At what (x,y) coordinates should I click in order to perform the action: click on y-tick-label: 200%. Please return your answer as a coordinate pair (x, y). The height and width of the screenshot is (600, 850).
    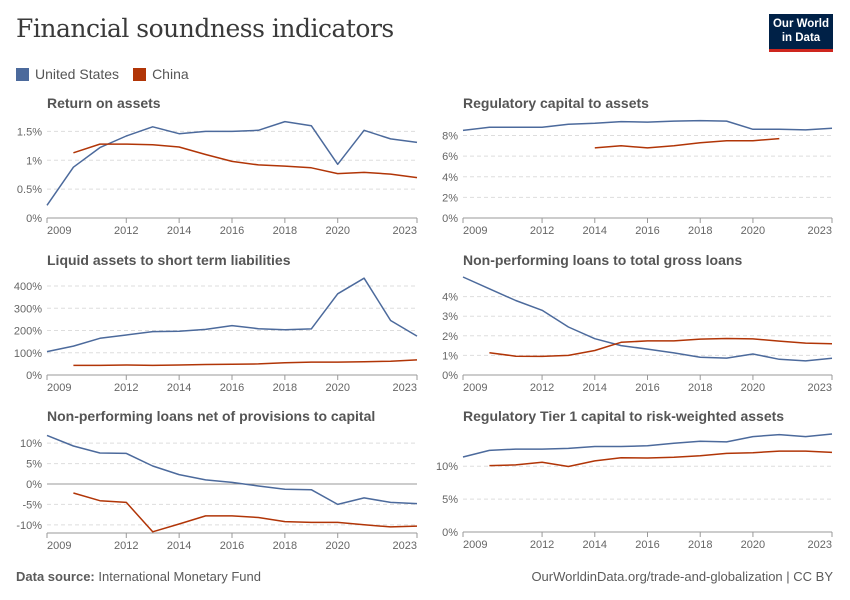
    Looking at the image, I should click on (28, 332).